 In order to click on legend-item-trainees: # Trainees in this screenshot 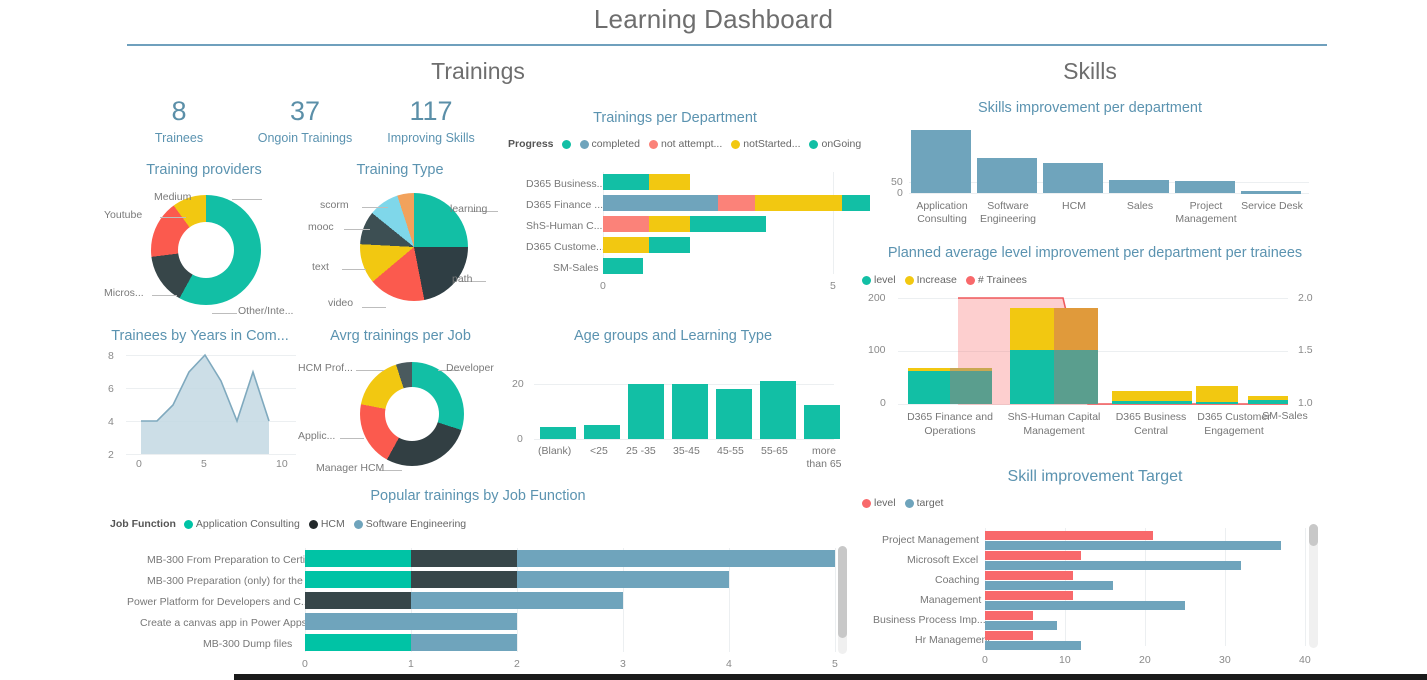, I will do `click(996, 280)`.